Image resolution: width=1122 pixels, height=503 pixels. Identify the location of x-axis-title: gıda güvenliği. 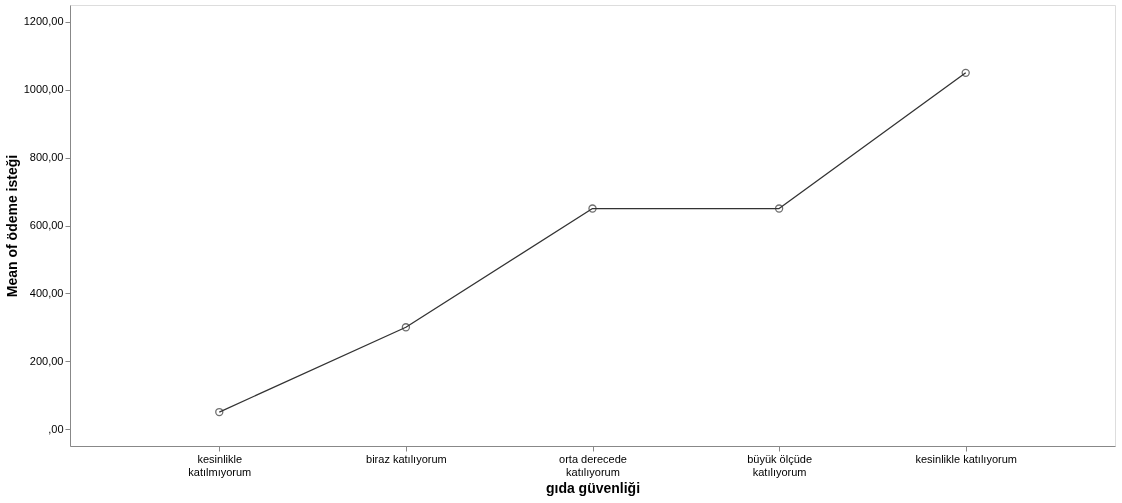
(593, 487).